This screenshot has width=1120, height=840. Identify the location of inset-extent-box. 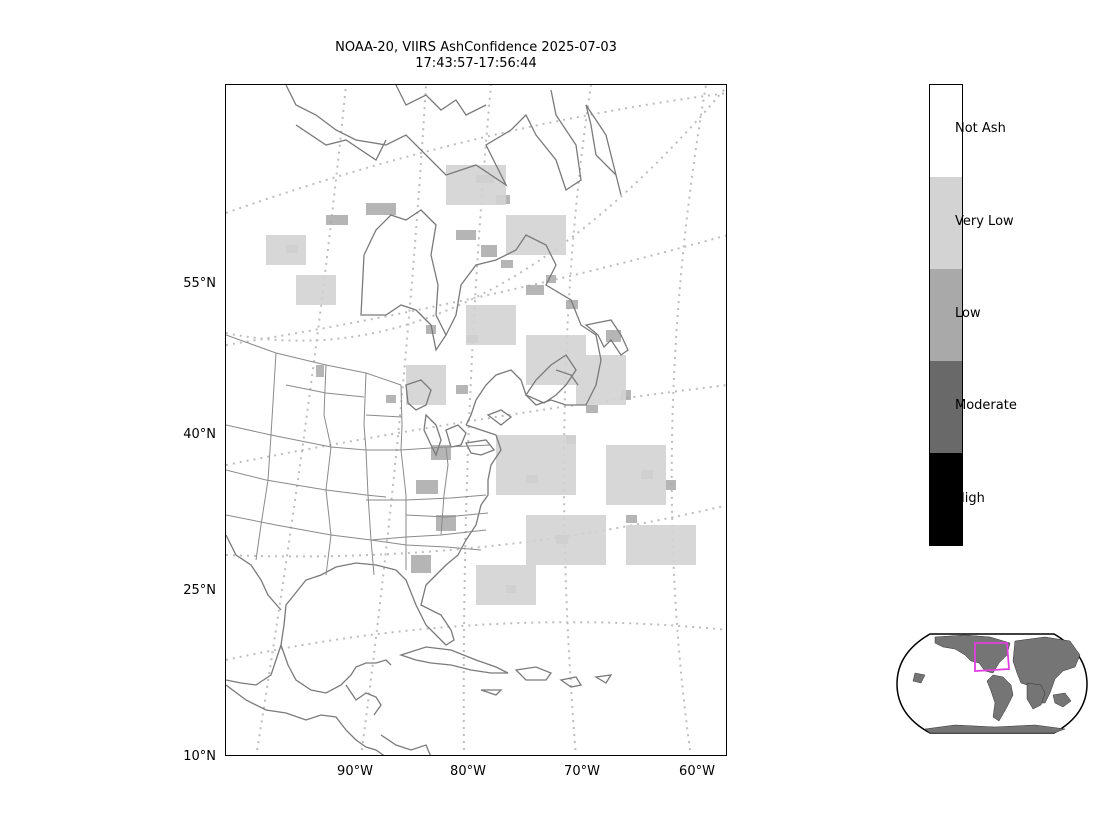
(992, 657).